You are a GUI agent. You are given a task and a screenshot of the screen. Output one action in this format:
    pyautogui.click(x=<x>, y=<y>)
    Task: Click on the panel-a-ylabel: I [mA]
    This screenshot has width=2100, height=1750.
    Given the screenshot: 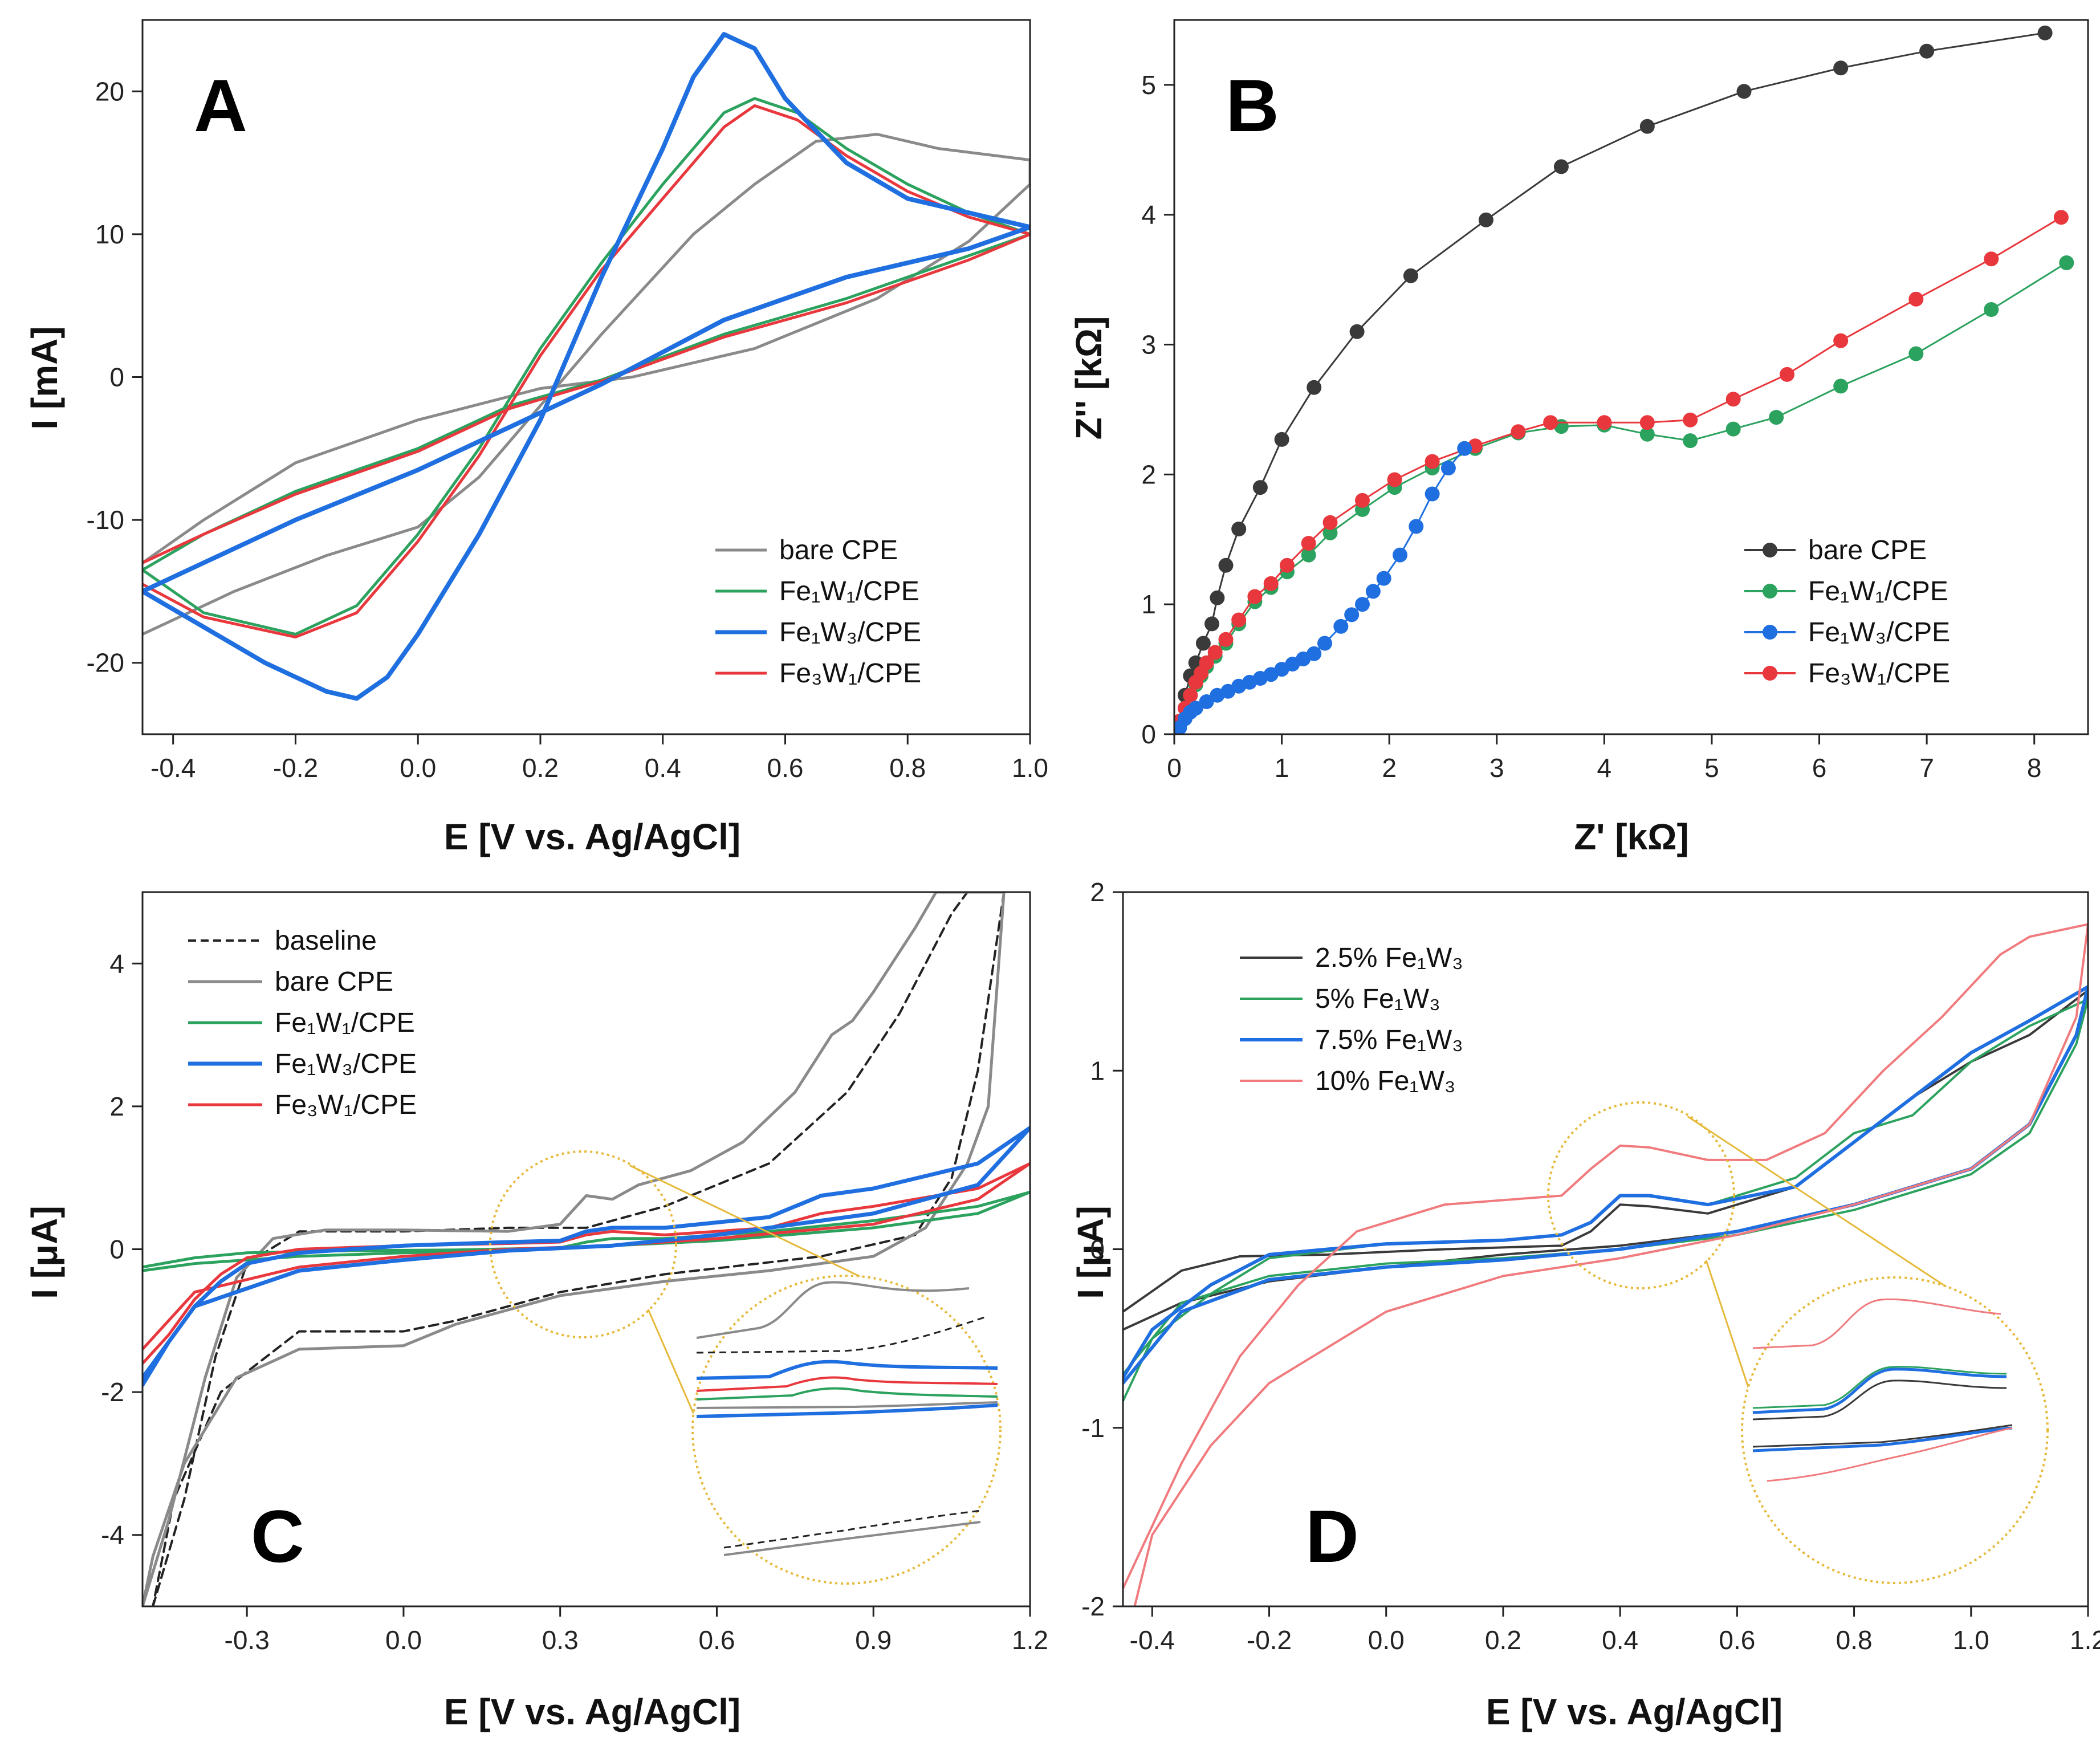 What is the action you would take?
    pyautogui.click(x=44, y=377)
    